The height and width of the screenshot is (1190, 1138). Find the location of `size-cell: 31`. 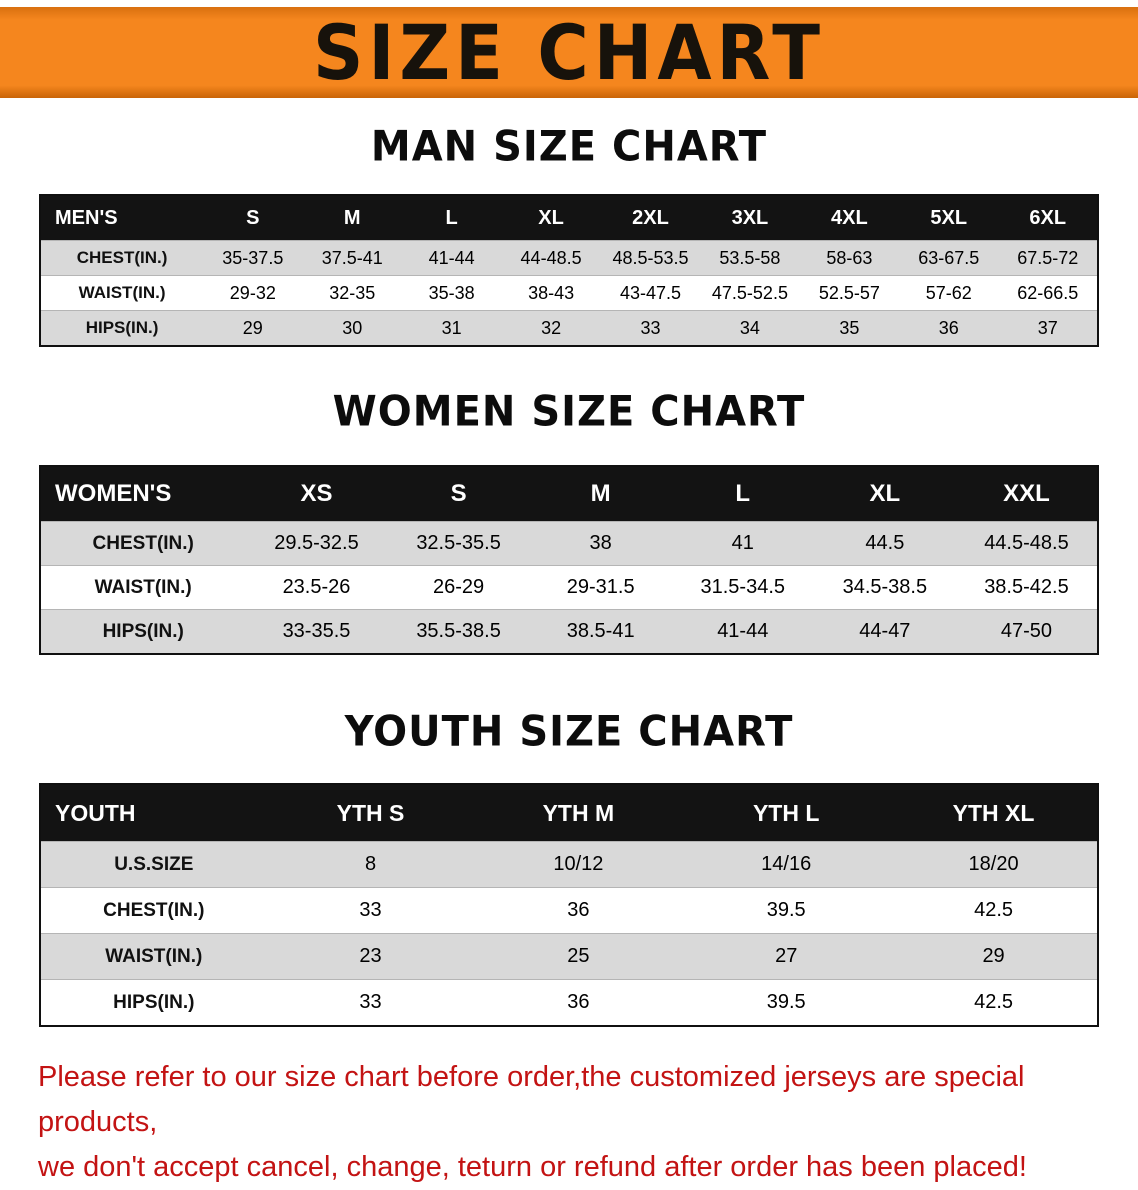

size-cell: 31 is located at coordinates (451, 328).